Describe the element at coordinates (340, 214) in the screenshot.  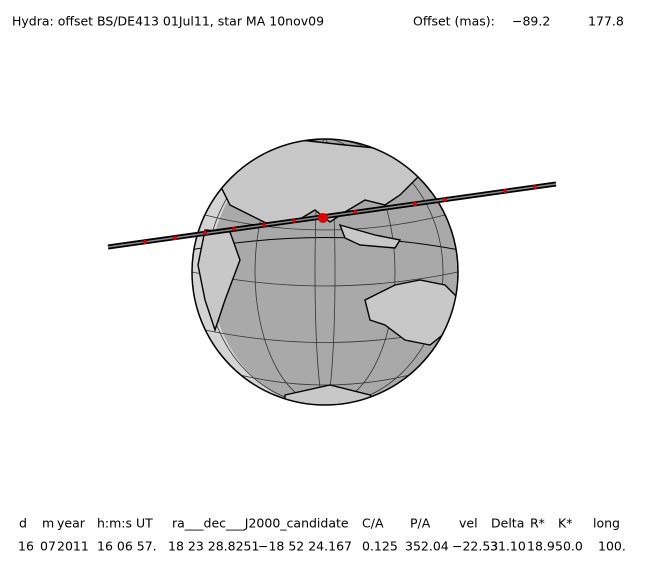
I see `time-ticks` at that location.